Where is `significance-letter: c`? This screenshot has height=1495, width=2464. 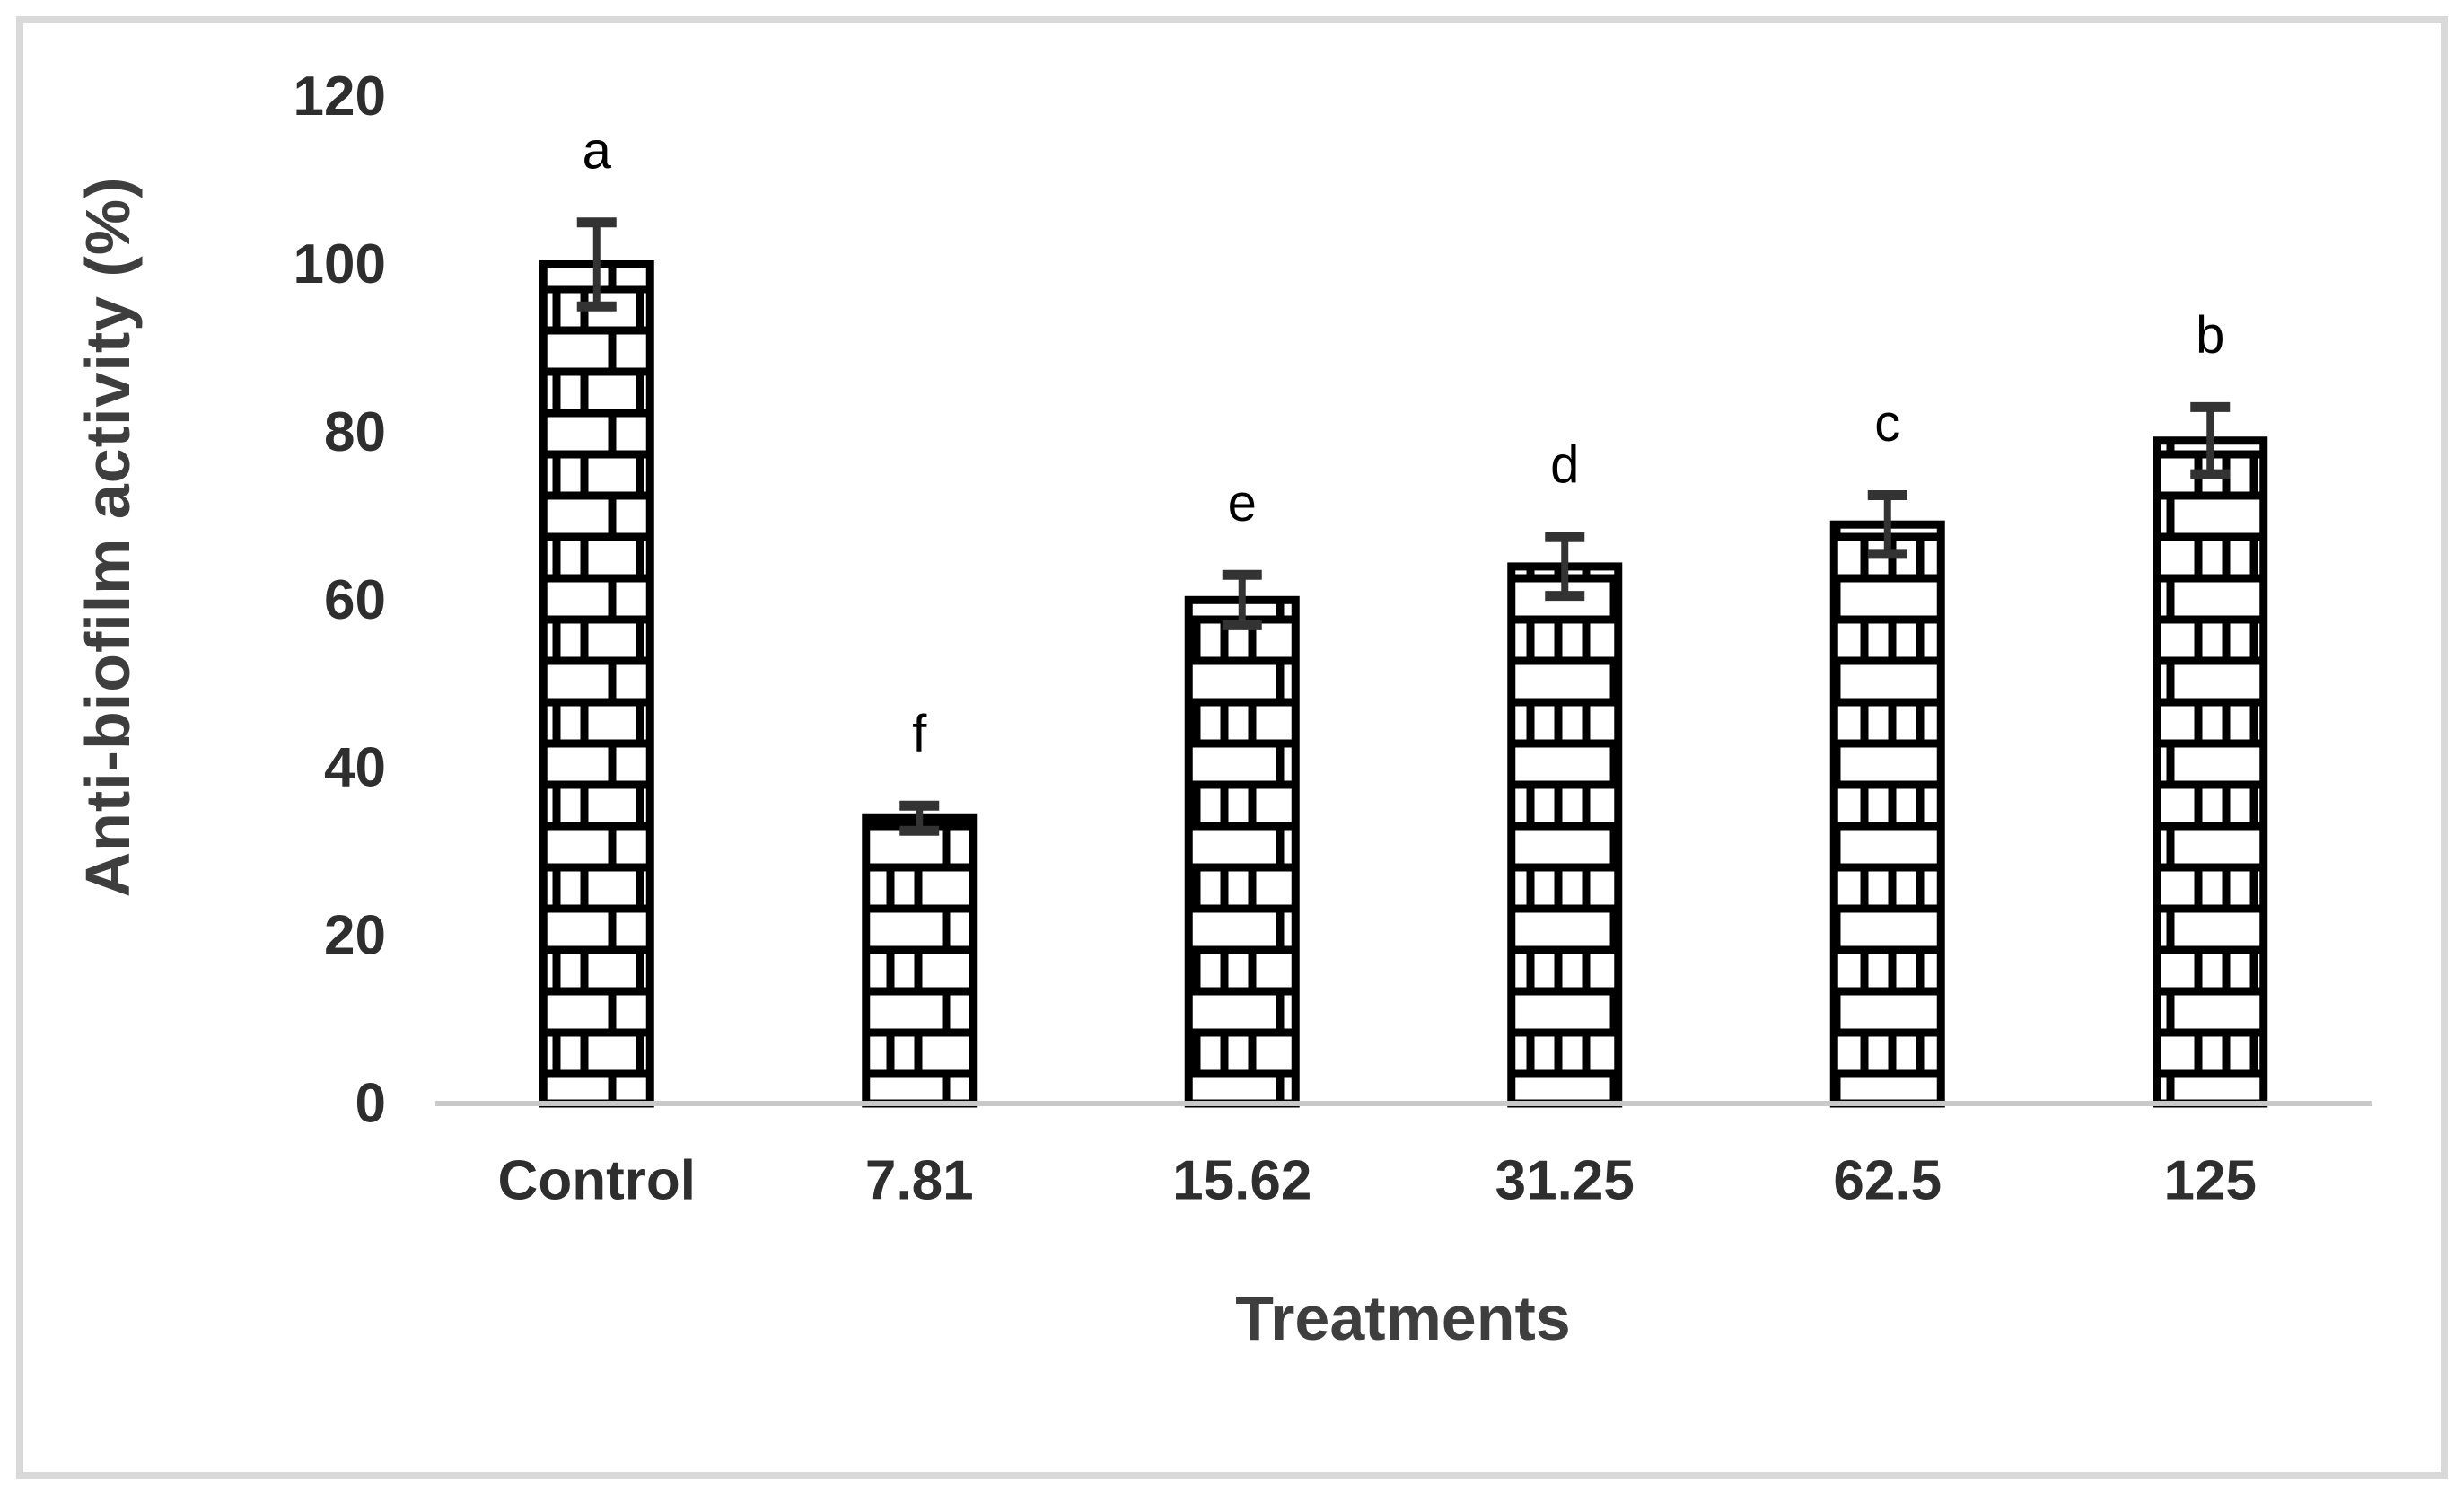 significance-letter: c is located at coordinates (1887, 423).